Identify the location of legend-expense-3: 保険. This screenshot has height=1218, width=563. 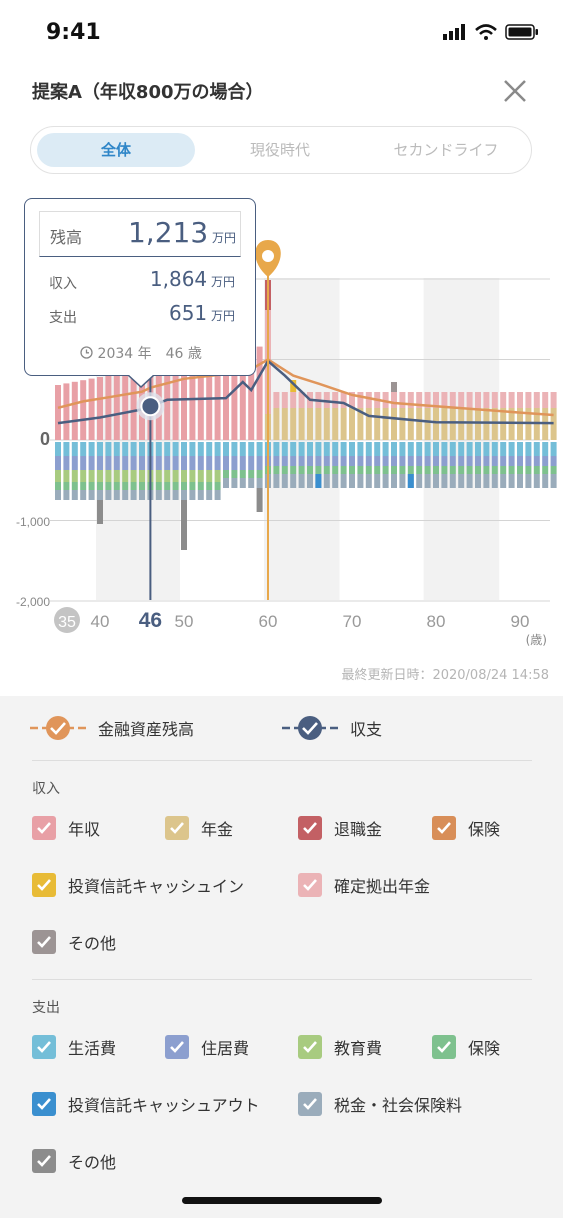
(466, 1047).